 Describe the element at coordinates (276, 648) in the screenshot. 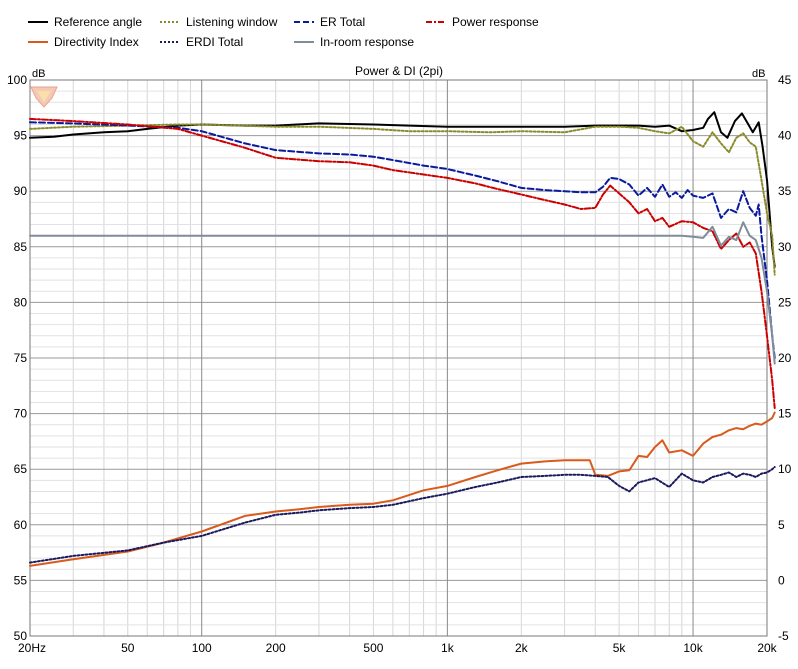

I see `x-tick-label: 200` at that location.